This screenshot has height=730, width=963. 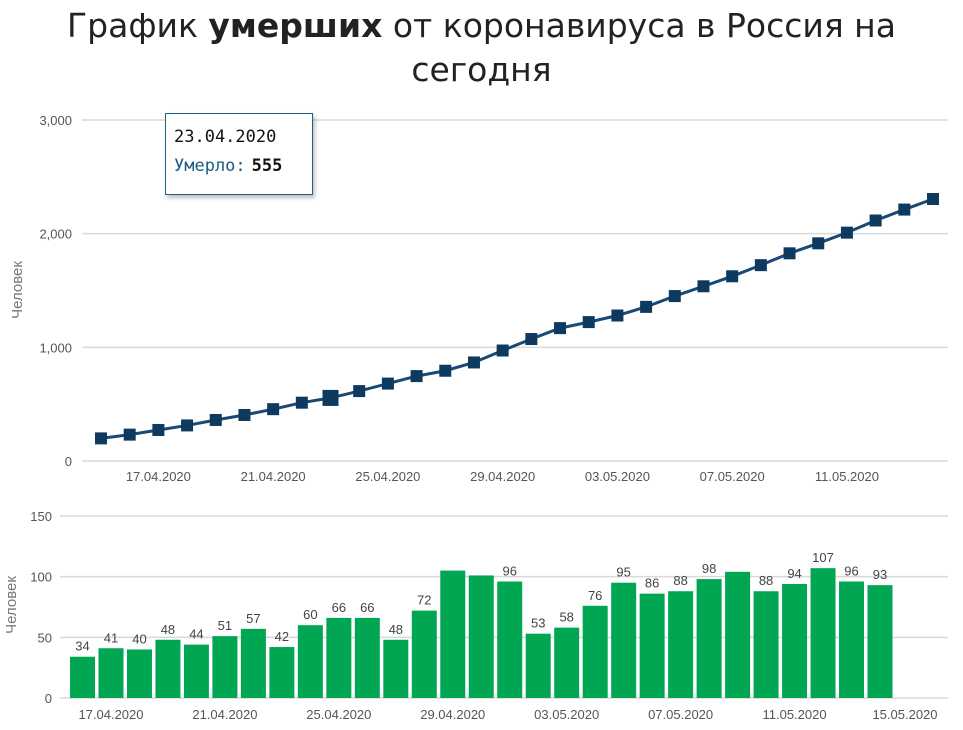 I want to click on bar-value-label: 58, so click(x=566, y=617).